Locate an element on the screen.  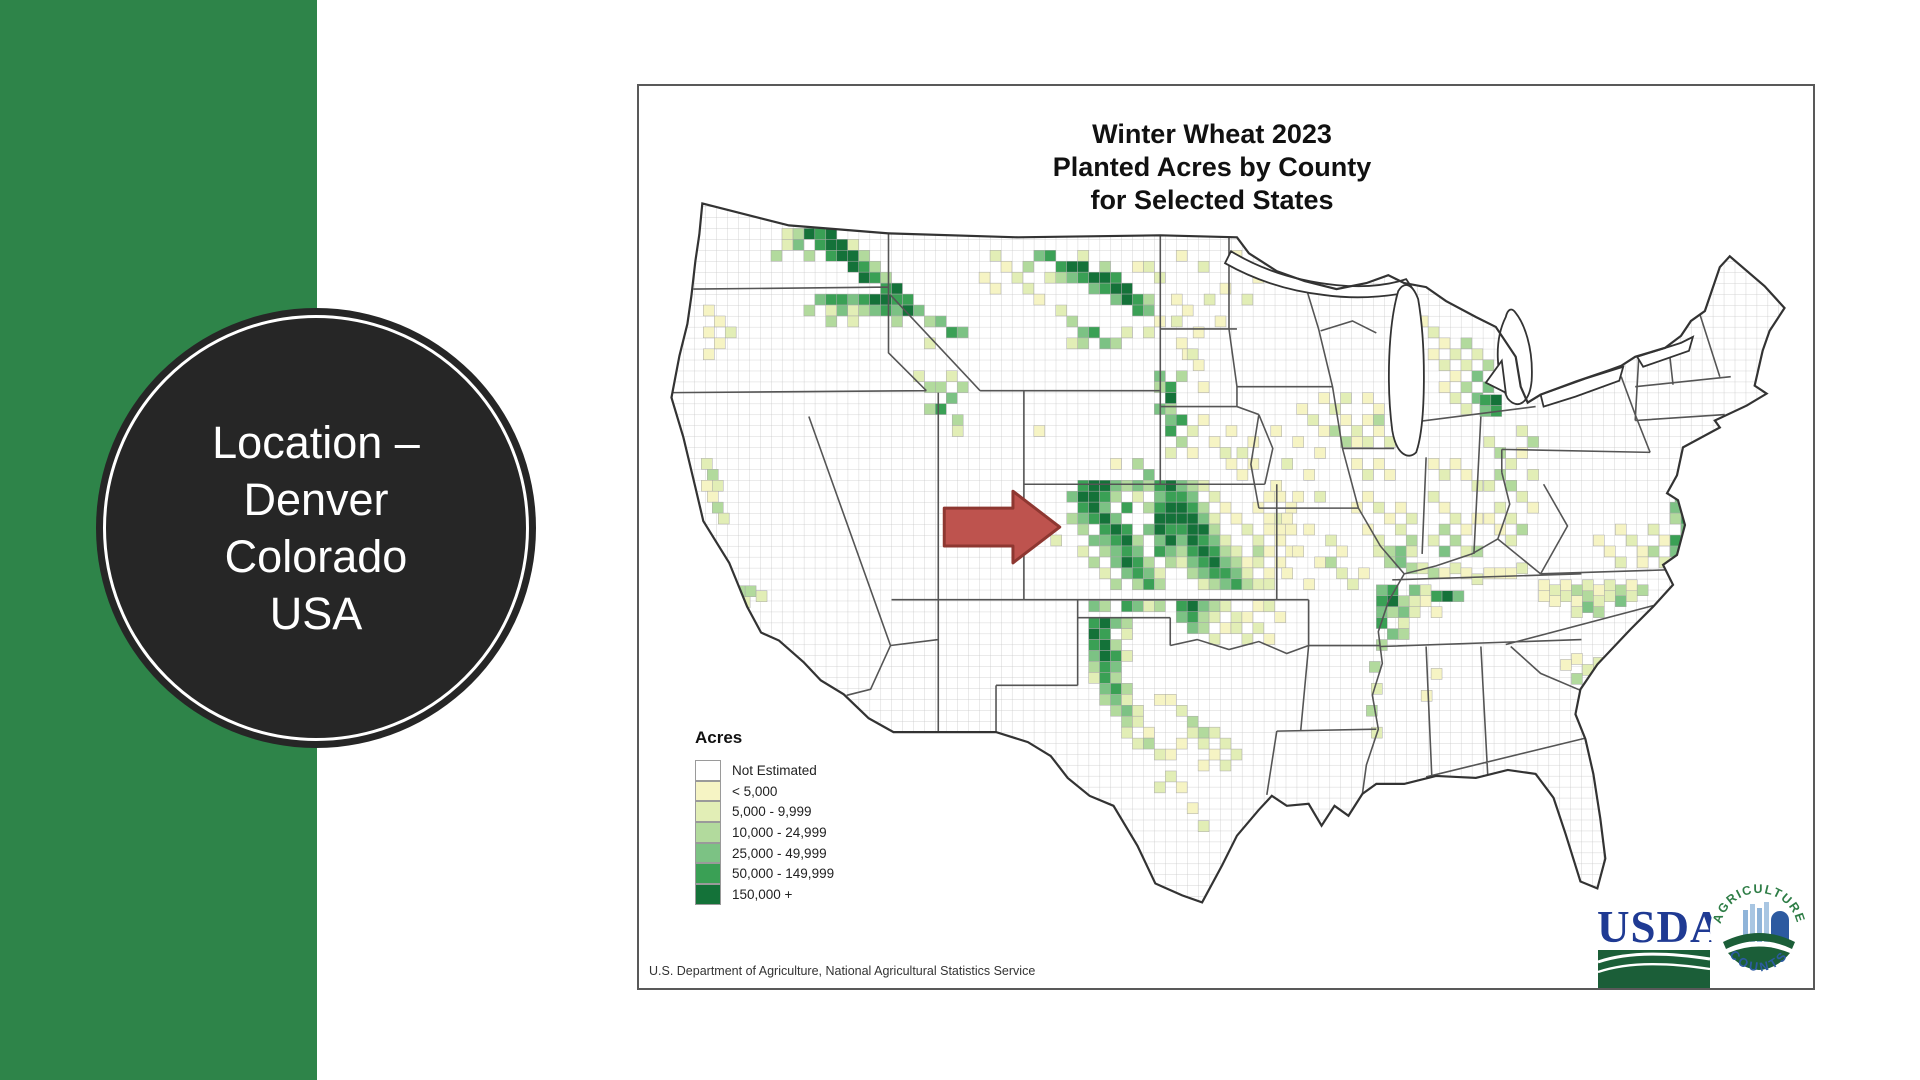
location-line-1: Location – is located at coordinates (316, 442).